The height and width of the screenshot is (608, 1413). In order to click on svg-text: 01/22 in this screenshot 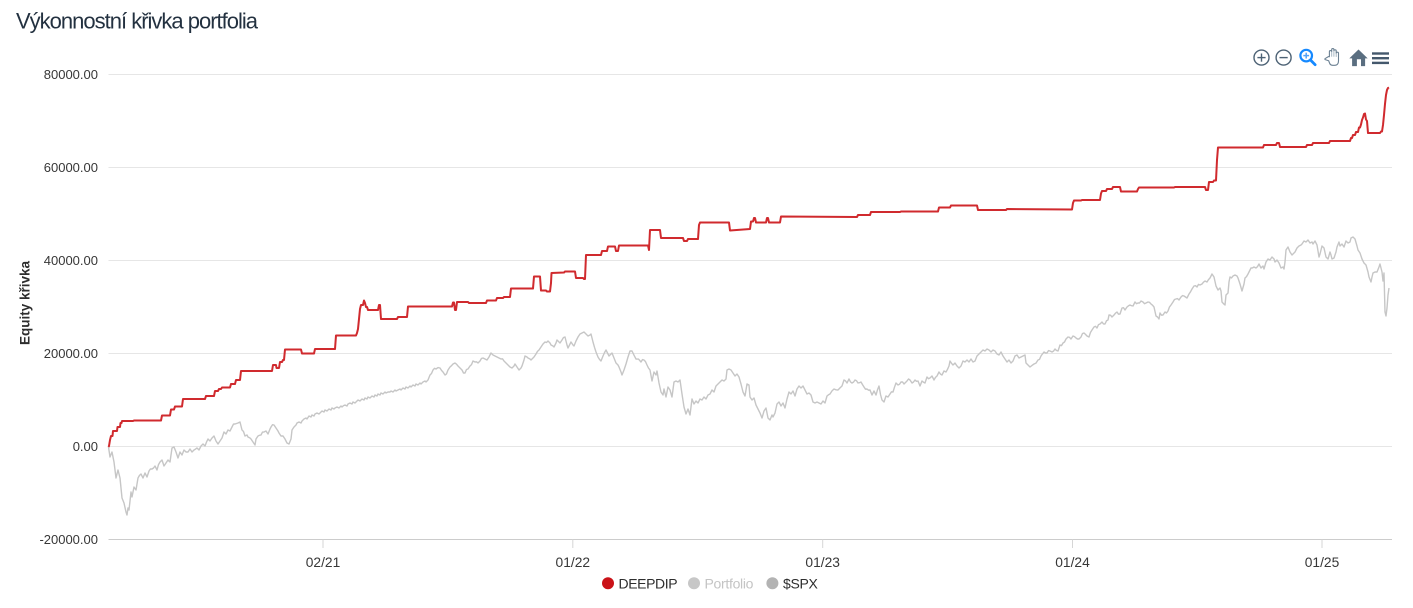, I will do `click(573, 562)`.